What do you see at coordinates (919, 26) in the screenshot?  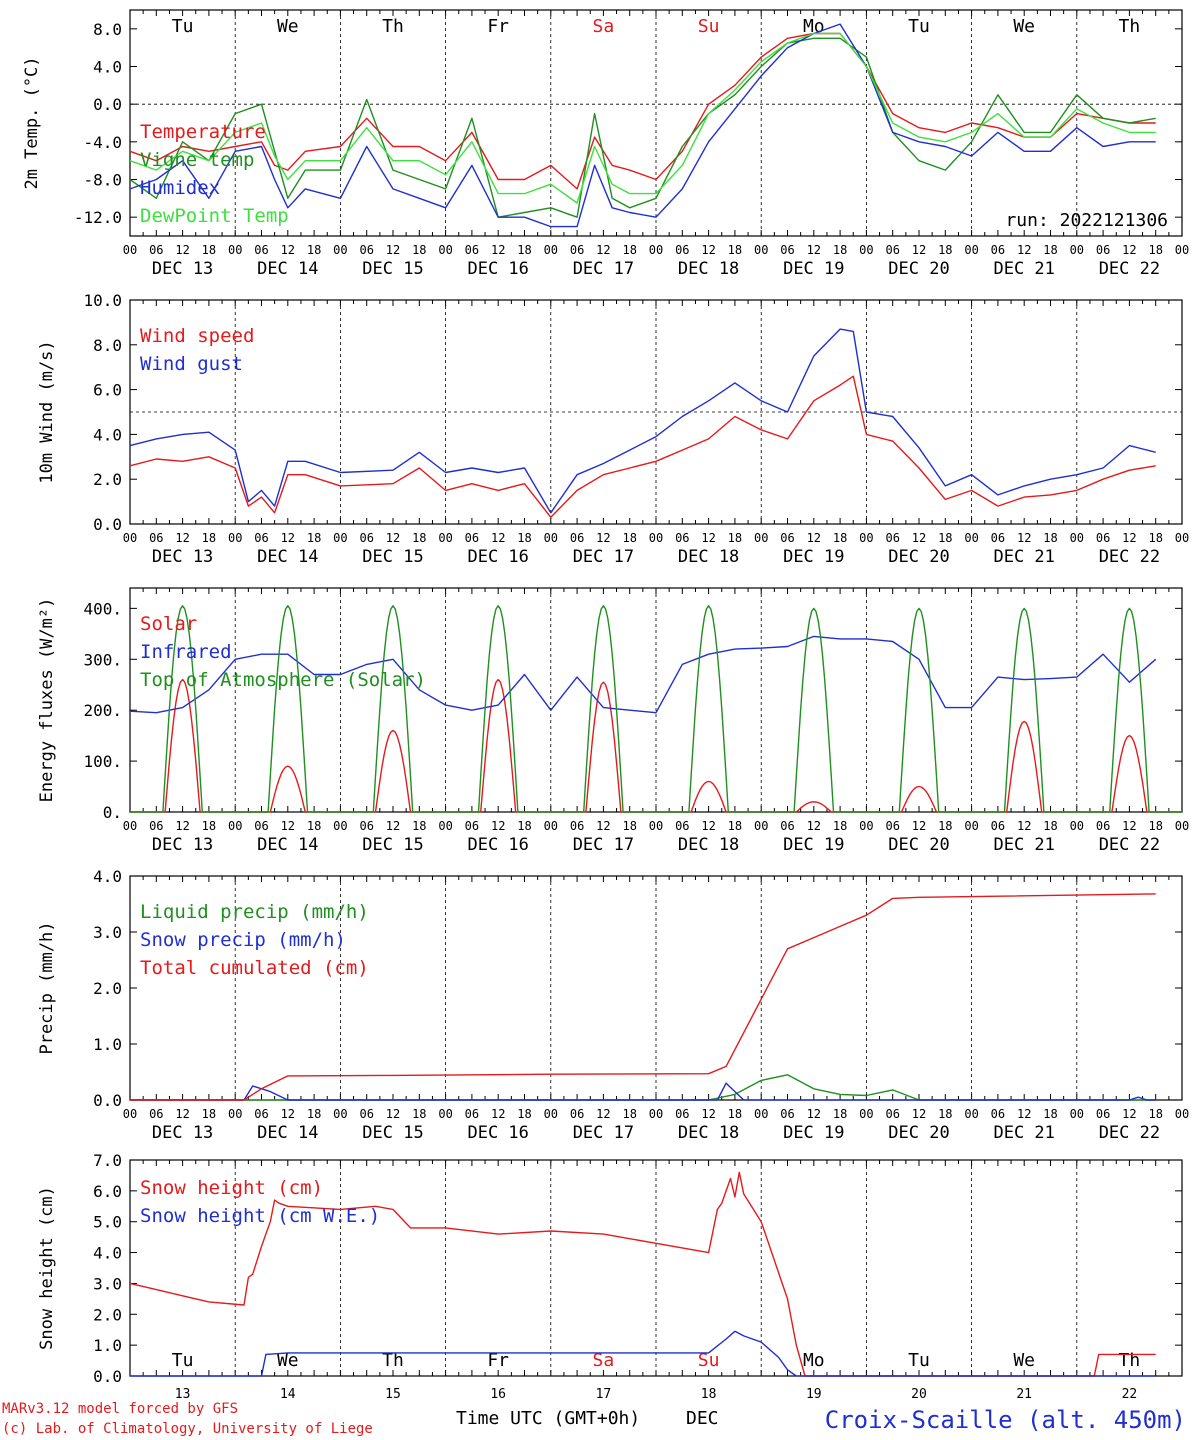 I see `weekday-label: Tu` at bounding box center [919, 26].